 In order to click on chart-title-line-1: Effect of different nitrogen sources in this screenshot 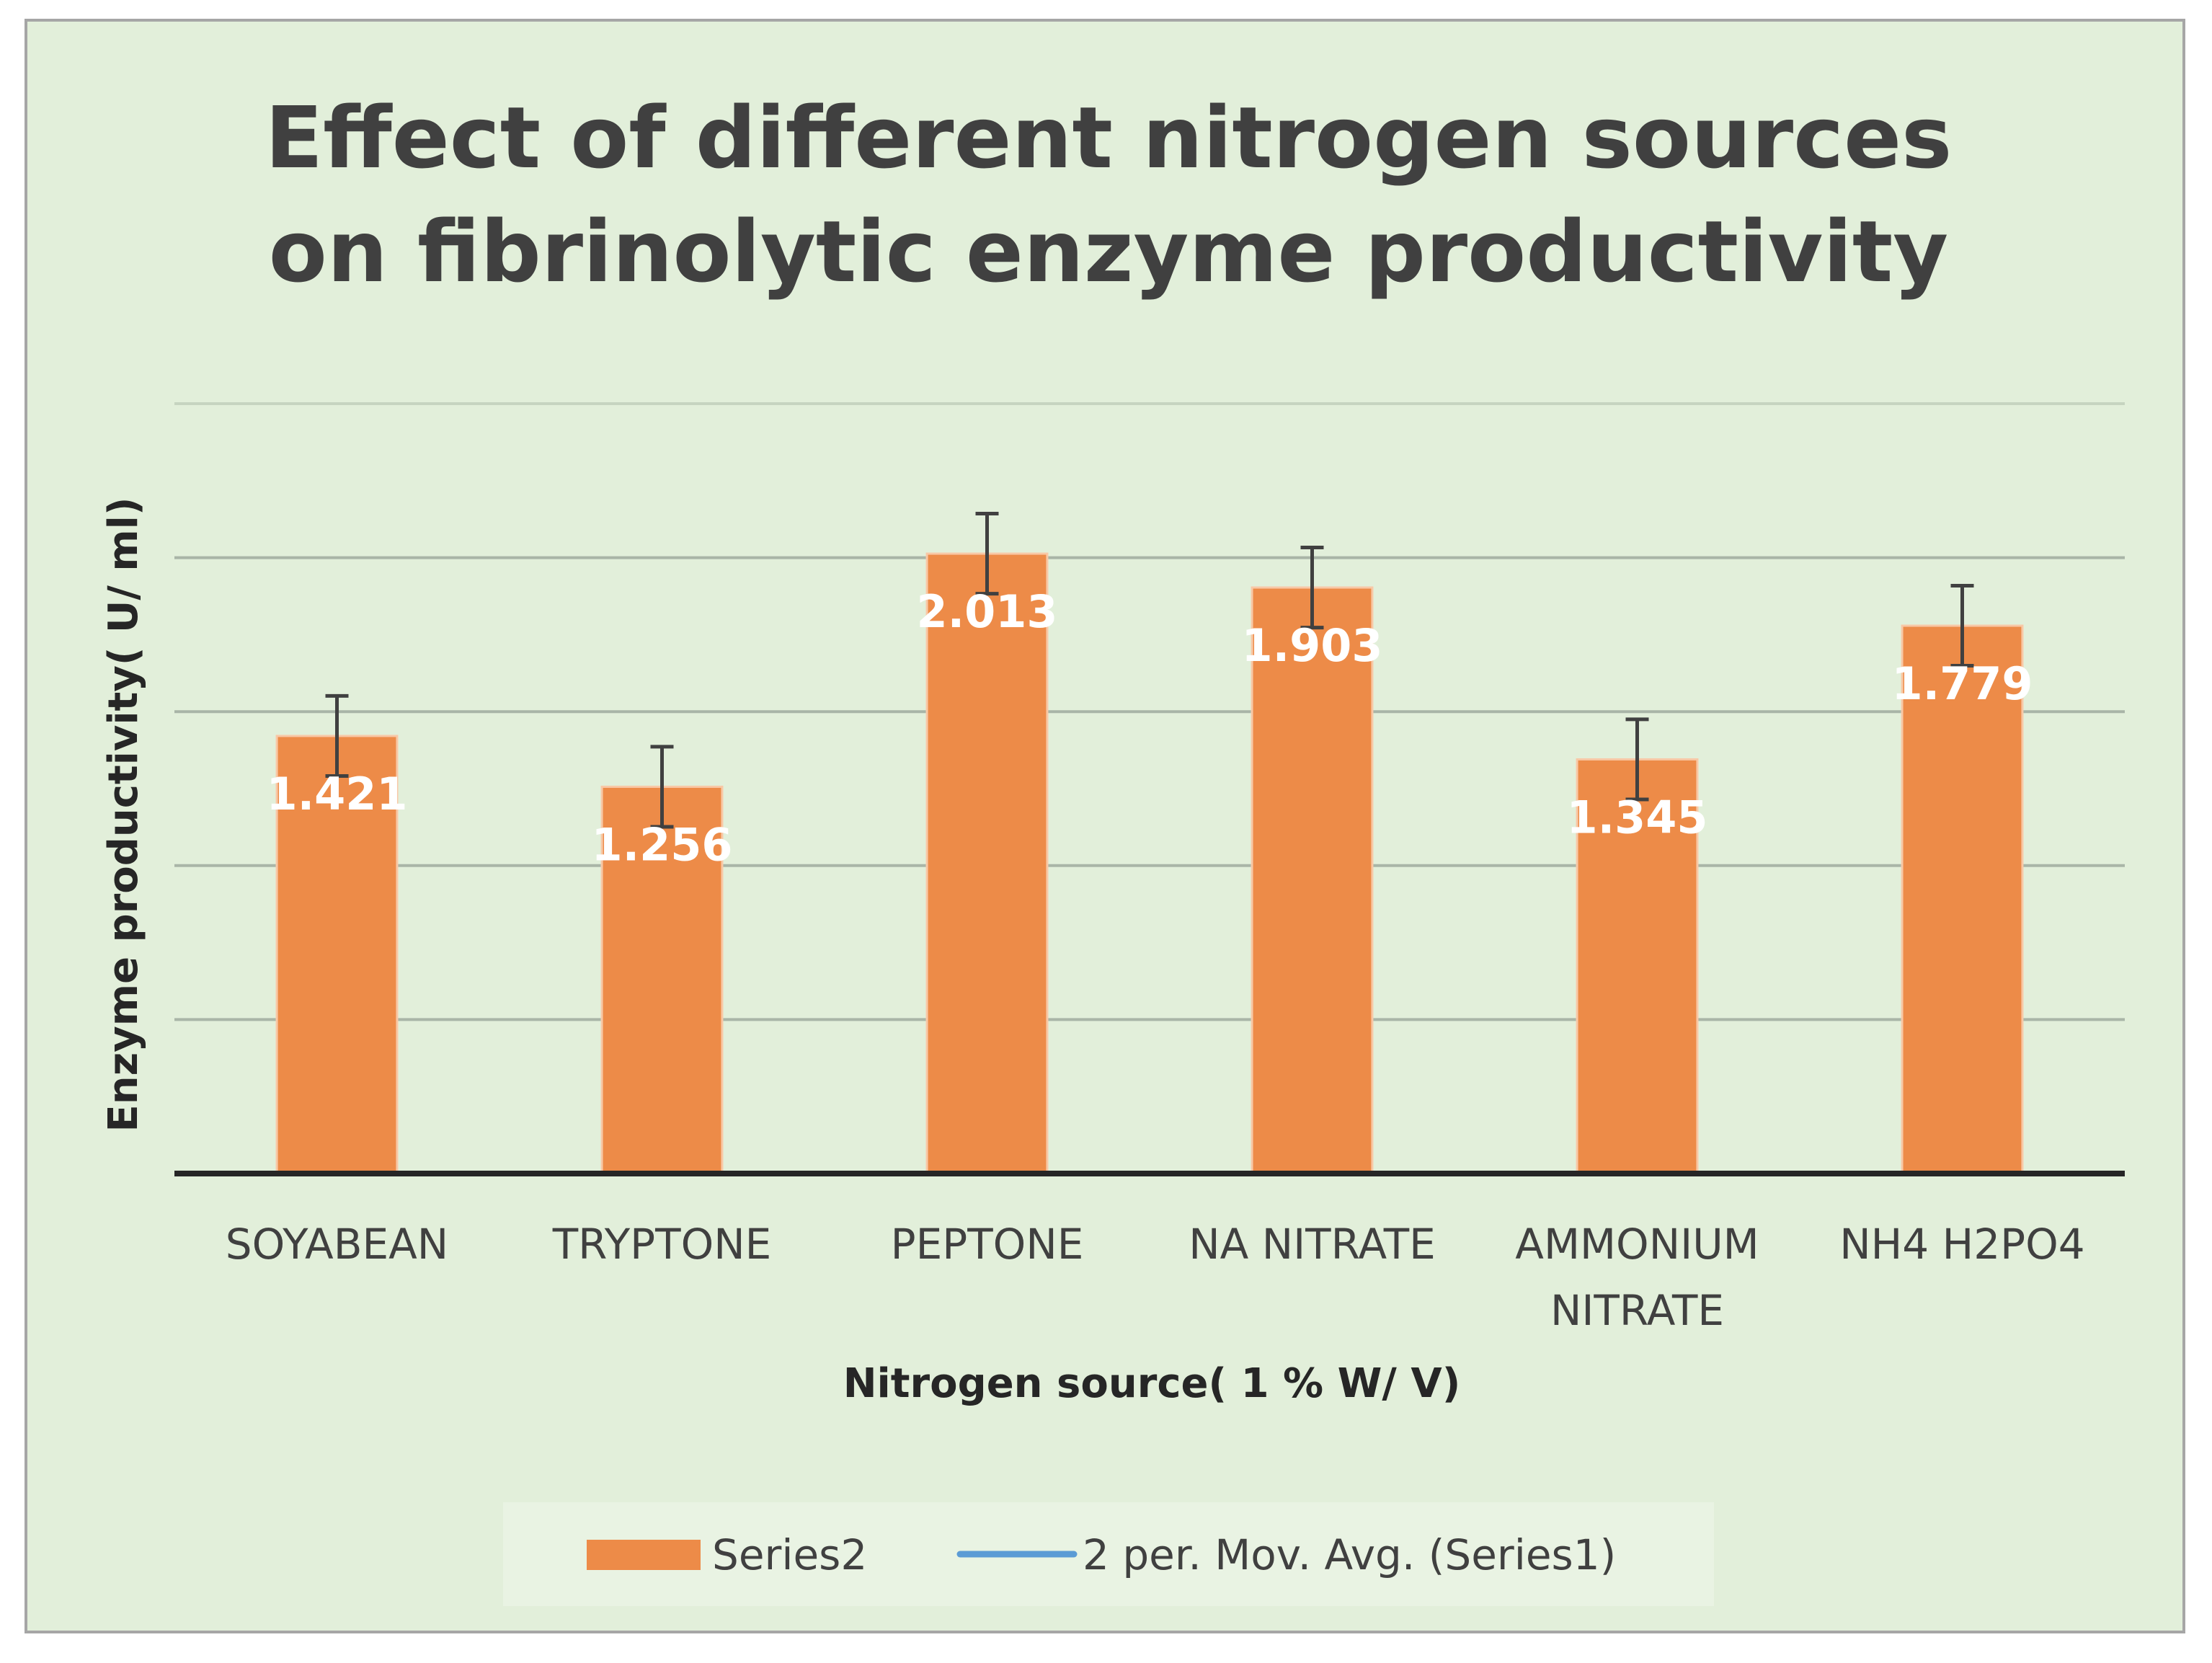, I will do `click(1109, 137)`.